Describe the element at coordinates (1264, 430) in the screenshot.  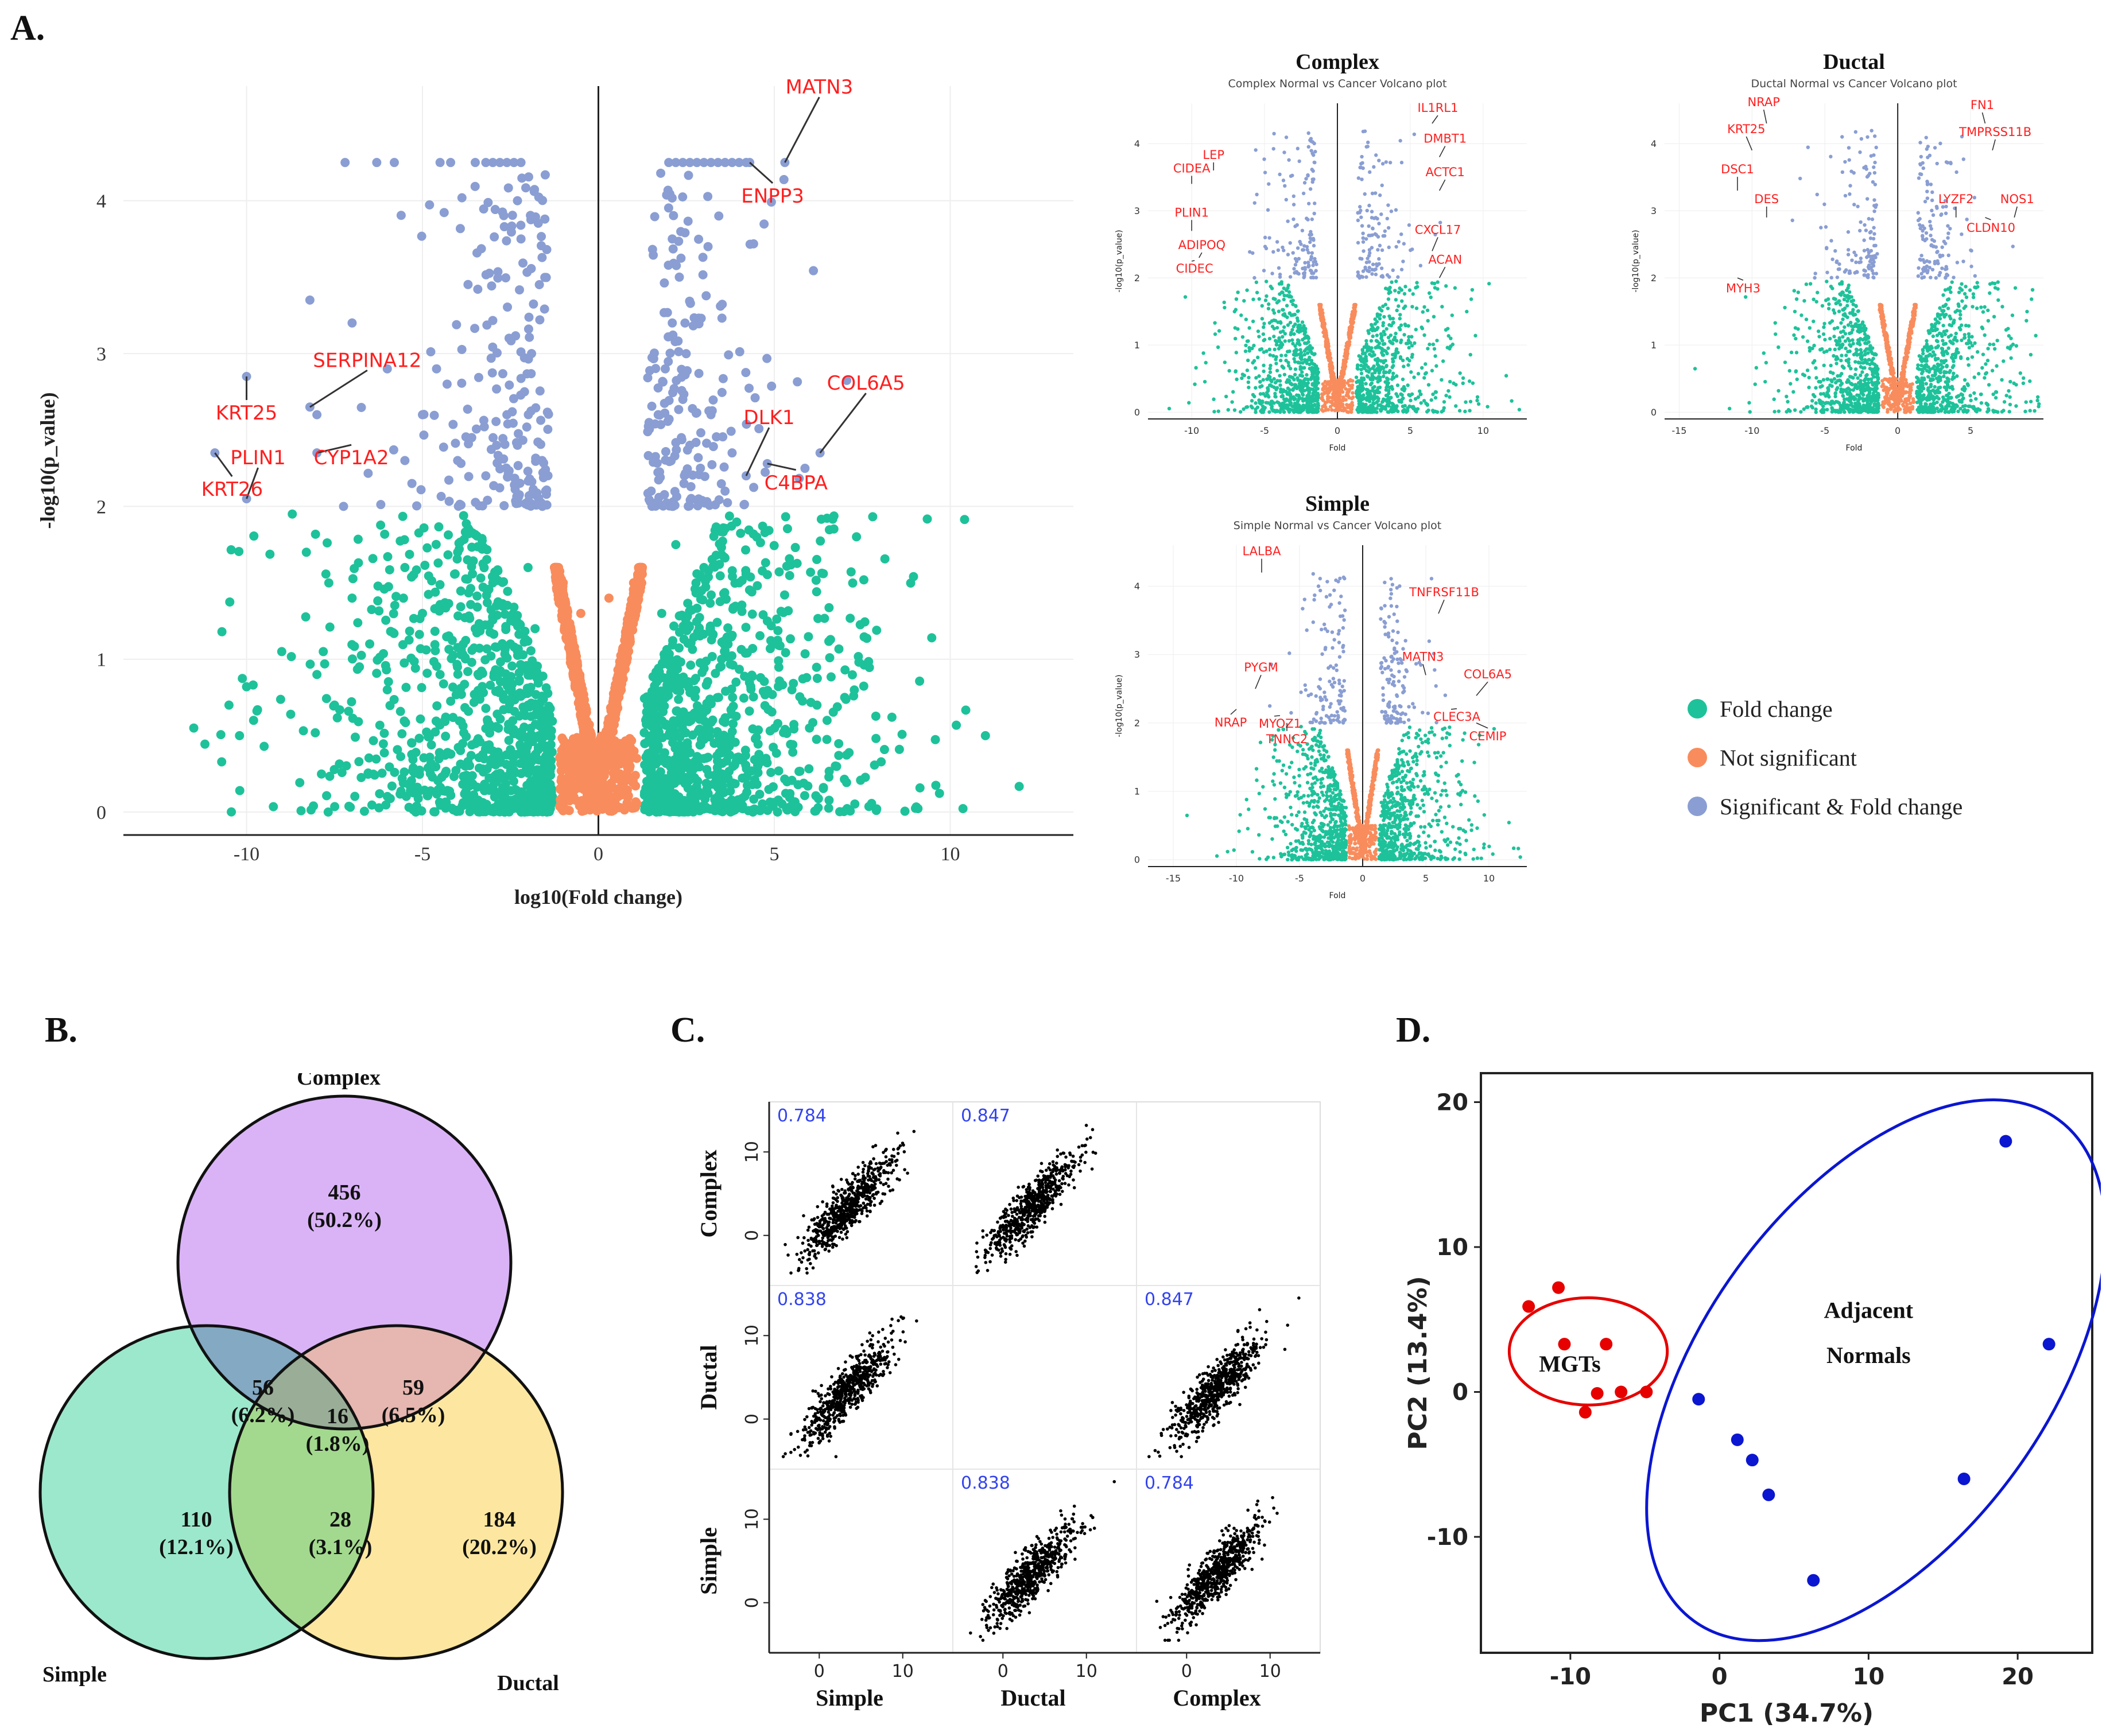
I see `x-tick-label: -5` at that location.